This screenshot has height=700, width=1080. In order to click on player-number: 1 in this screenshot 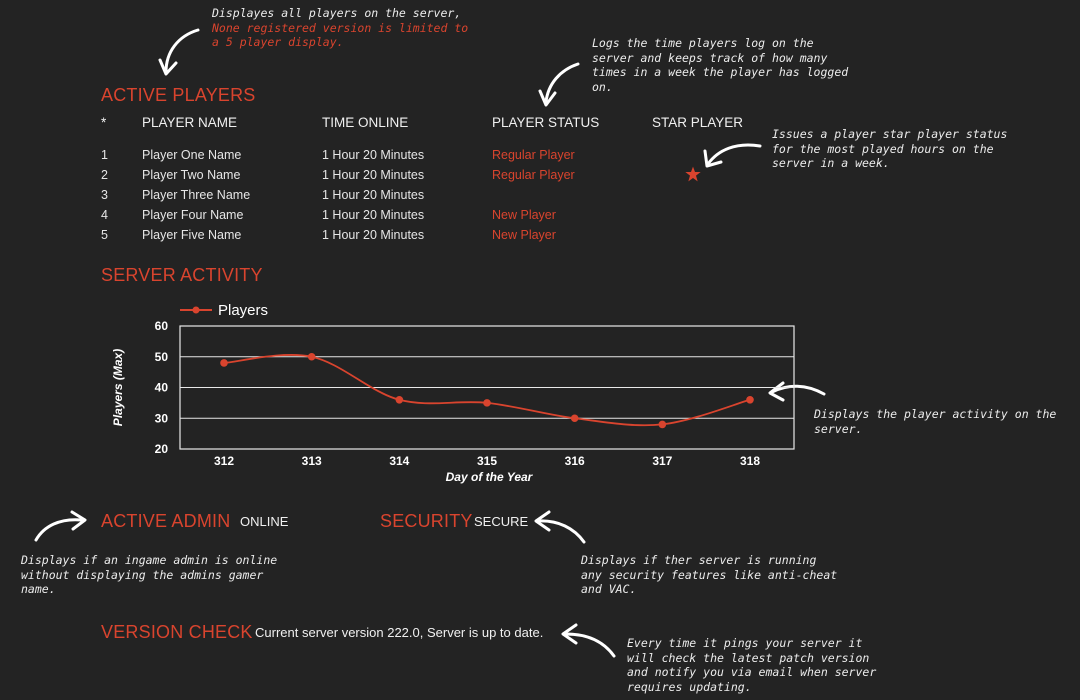, I will do `click(104, 155)`.